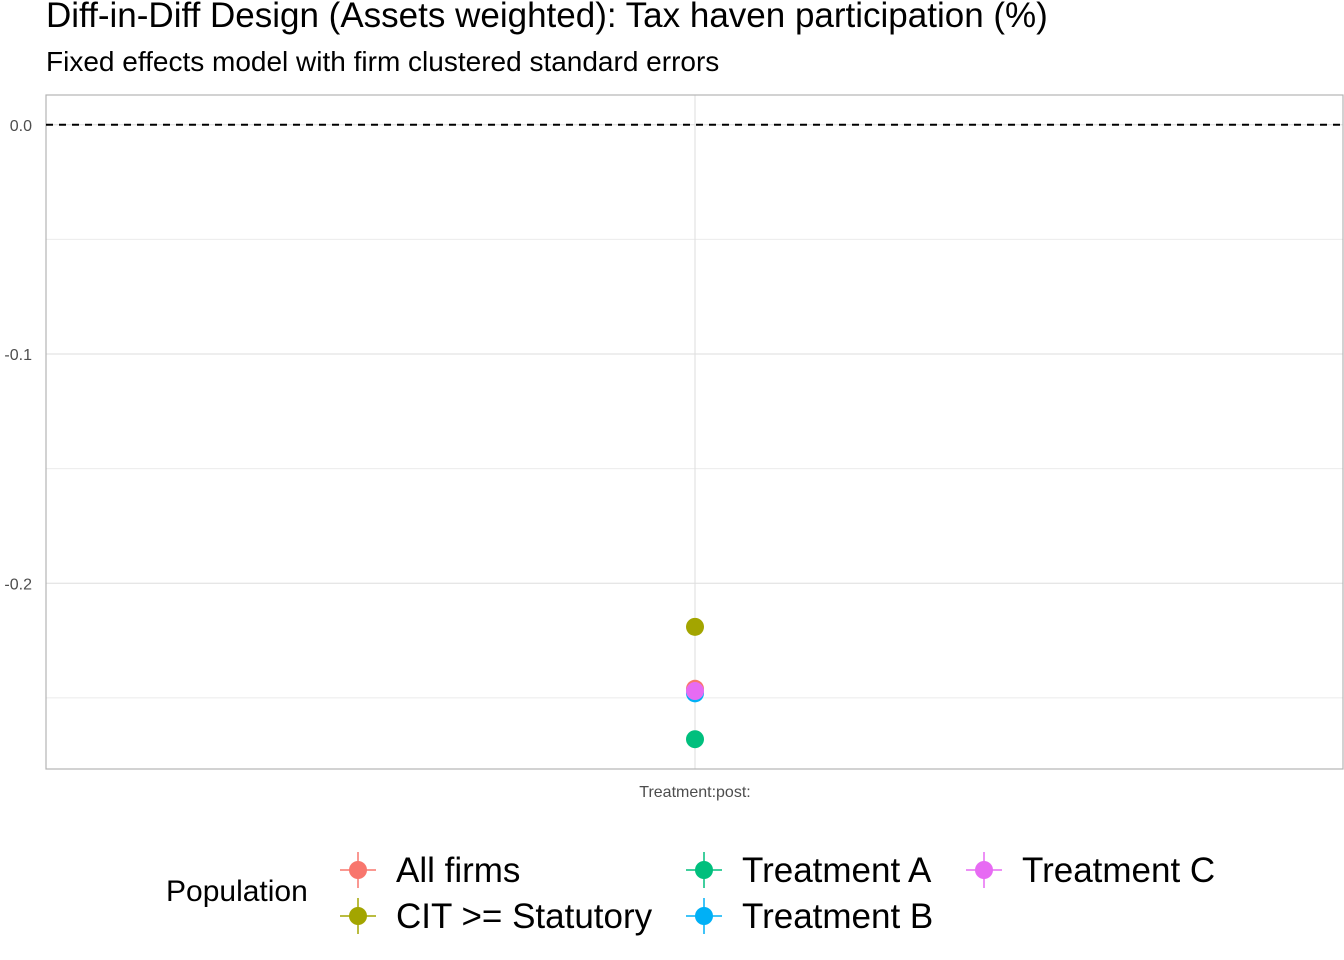  I want to click on point-treatment-c, so click(695, 691).